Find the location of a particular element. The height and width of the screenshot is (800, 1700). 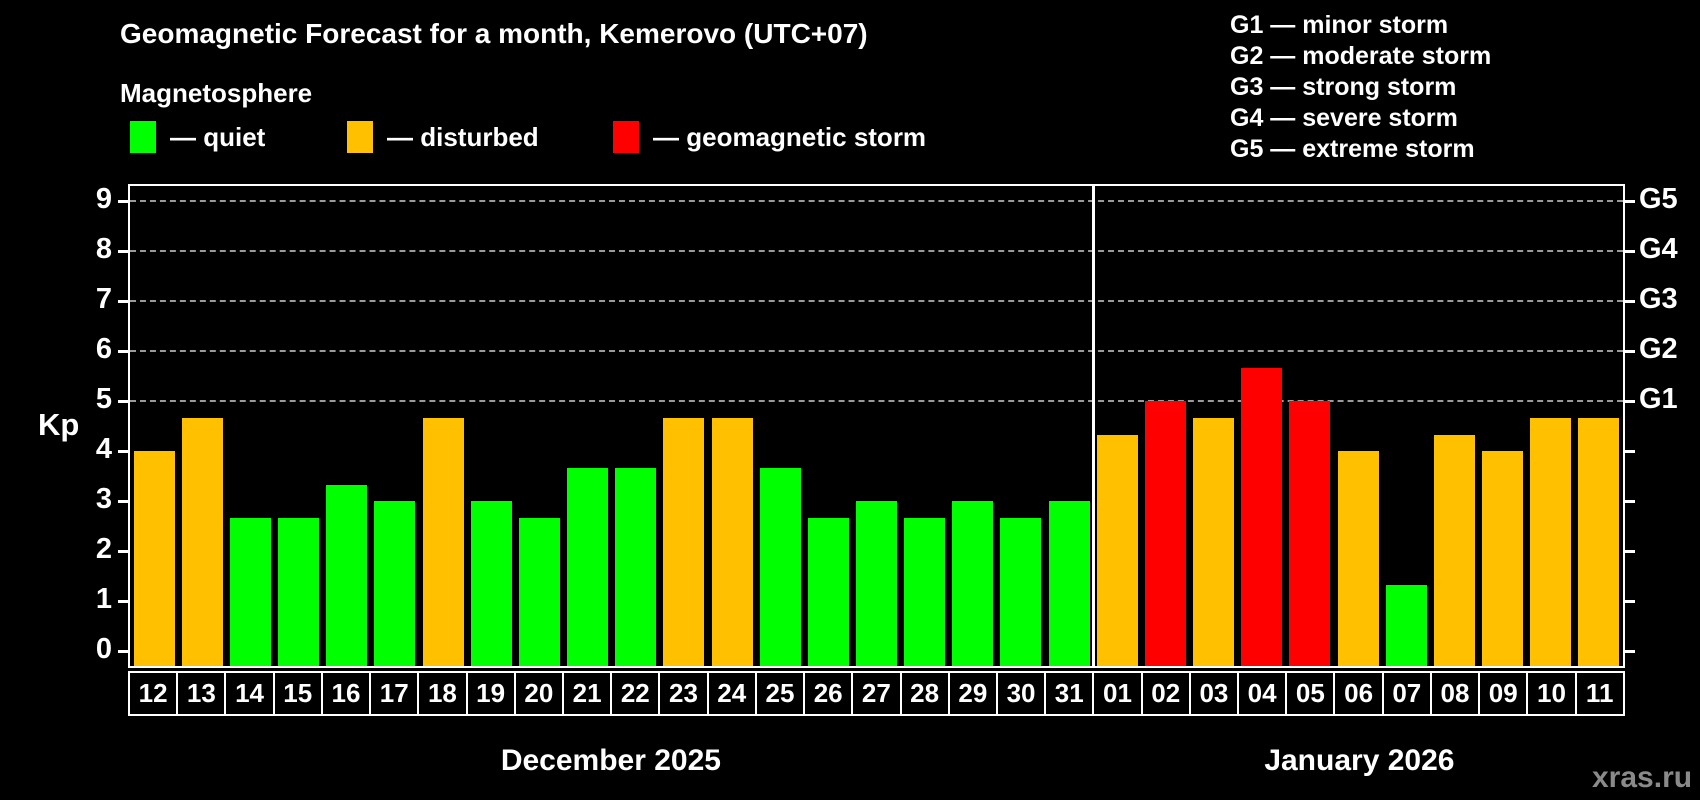

date-cell: 25 is located at coordinates (780, 693).